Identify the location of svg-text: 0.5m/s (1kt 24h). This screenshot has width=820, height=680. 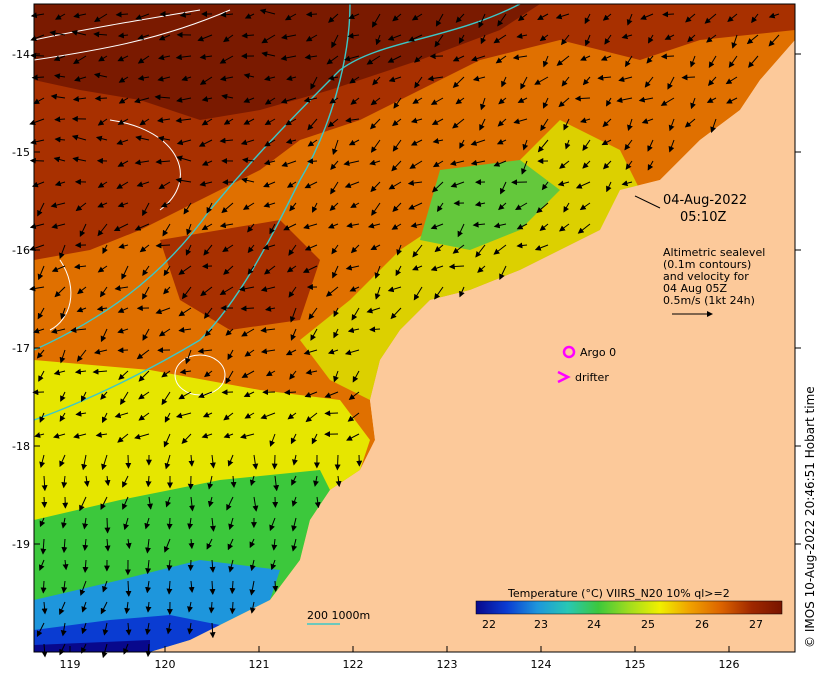
(709, 300).